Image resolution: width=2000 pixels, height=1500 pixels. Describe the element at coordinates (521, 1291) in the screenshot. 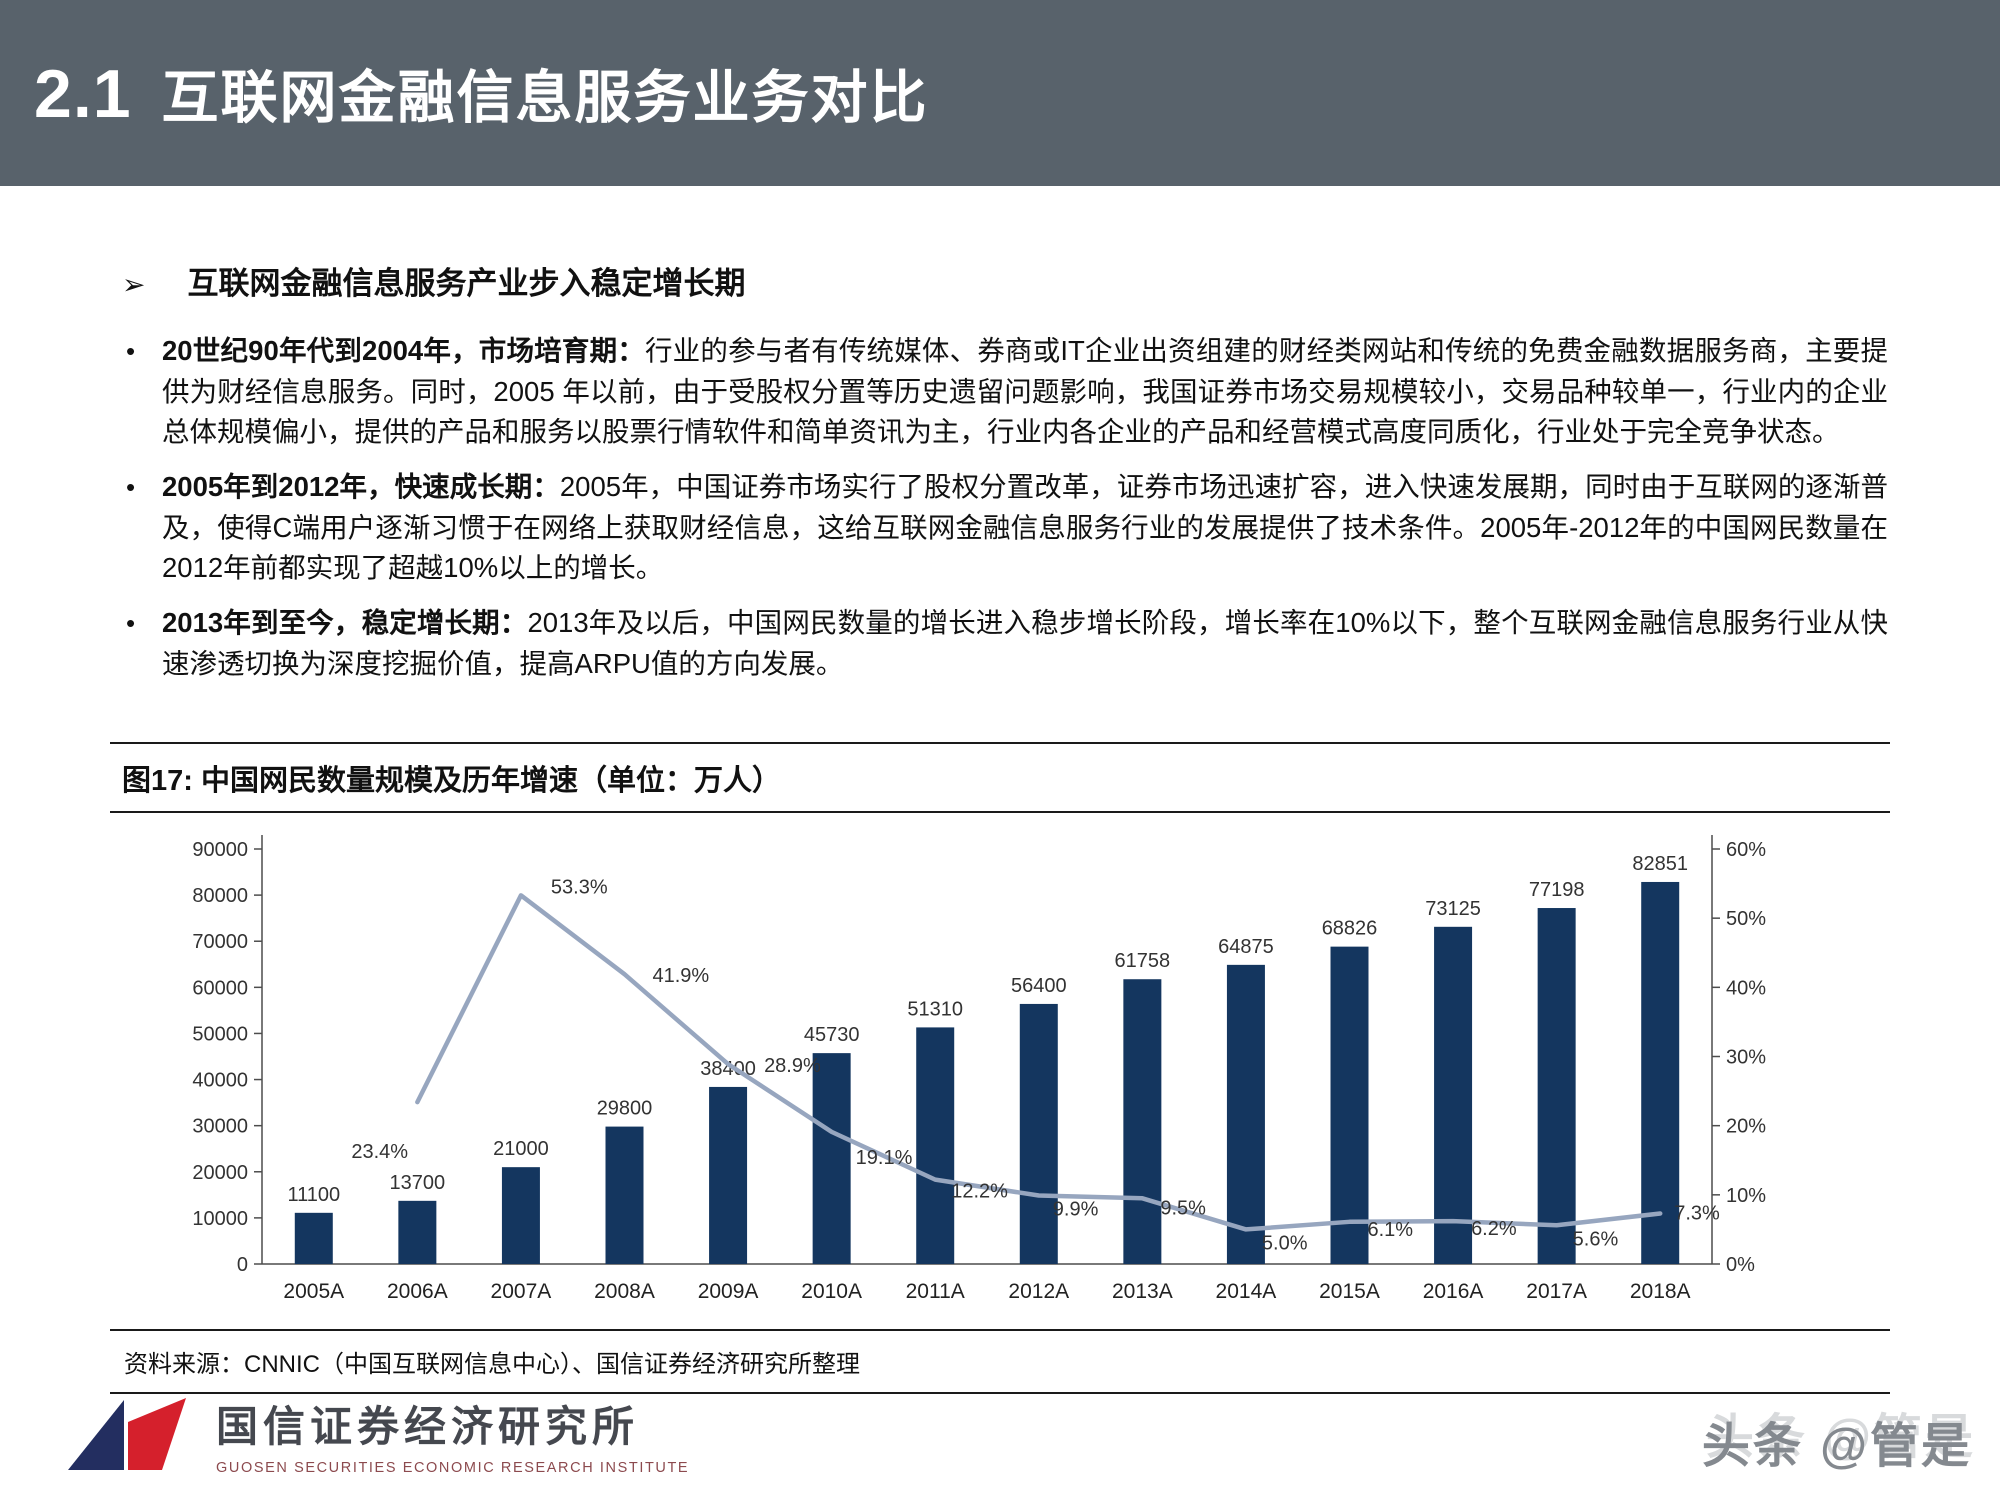

I see `x-axis-label: 2007A` at that location.